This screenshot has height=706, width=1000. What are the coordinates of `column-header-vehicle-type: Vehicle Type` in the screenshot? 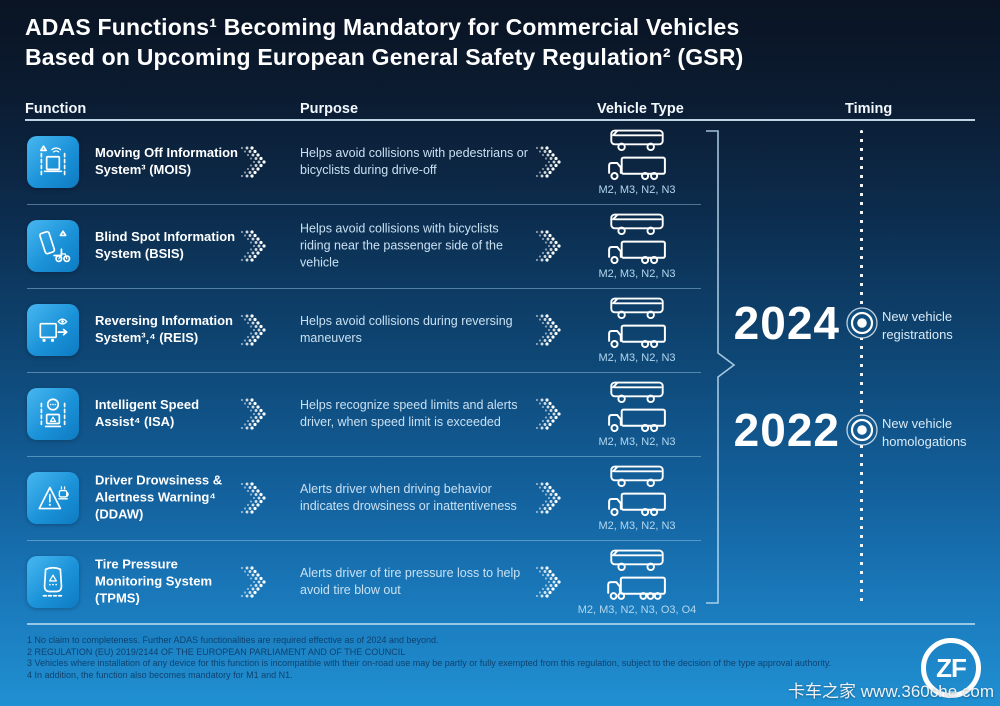 It's located at (640, 109).